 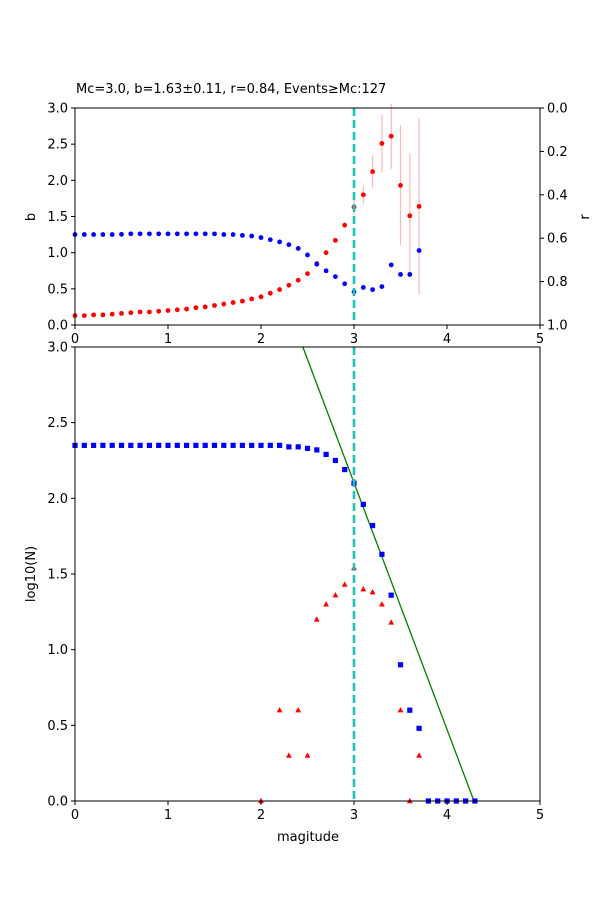 What do you see at coordinates (57, 499) in the screenshot?
I see `y-tick-label: 2.0` at bounding box center [57, 499].